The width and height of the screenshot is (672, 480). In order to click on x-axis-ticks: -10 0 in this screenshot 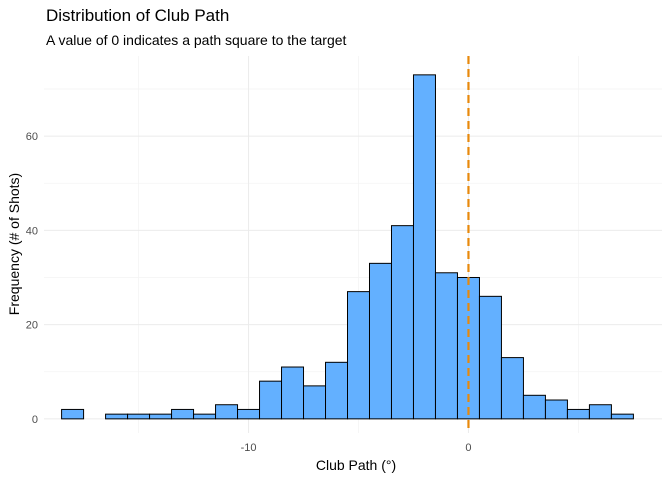, I will do `click(356, 448)`.